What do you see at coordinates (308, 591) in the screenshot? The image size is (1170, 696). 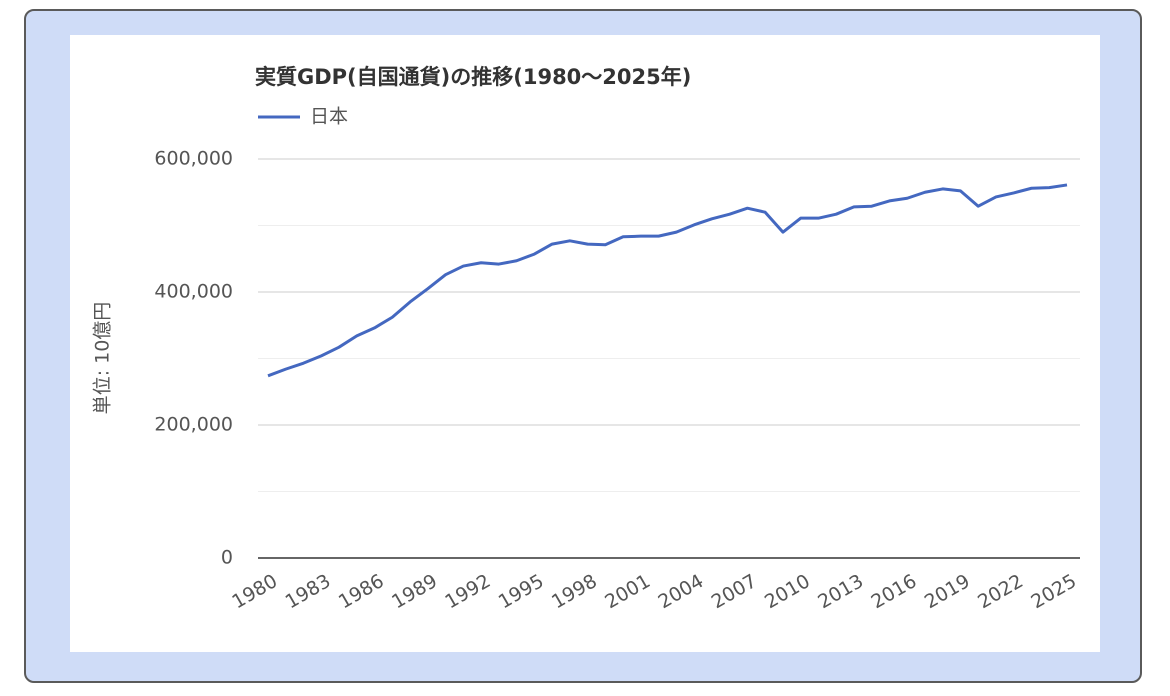 I see `x-tick-label: 1983` at bounding box center [308, 591].